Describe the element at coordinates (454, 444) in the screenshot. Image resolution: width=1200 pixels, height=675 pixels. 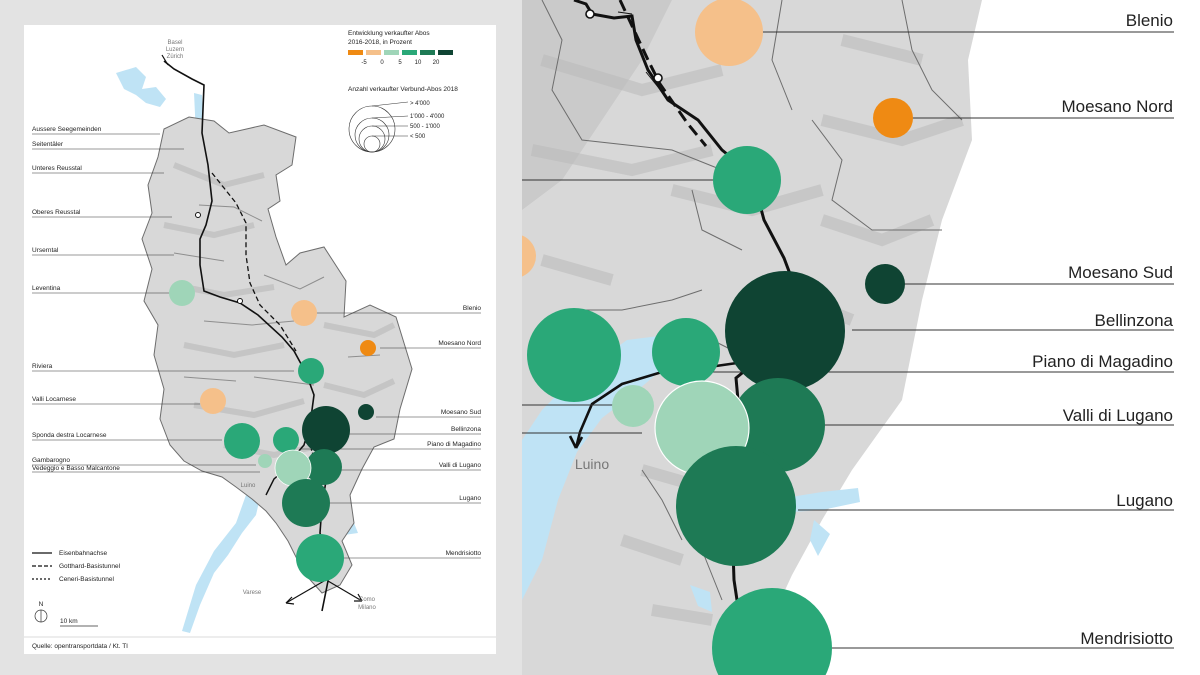
I see `label-piano-di-magadino: Piano di Magadino` at that location.